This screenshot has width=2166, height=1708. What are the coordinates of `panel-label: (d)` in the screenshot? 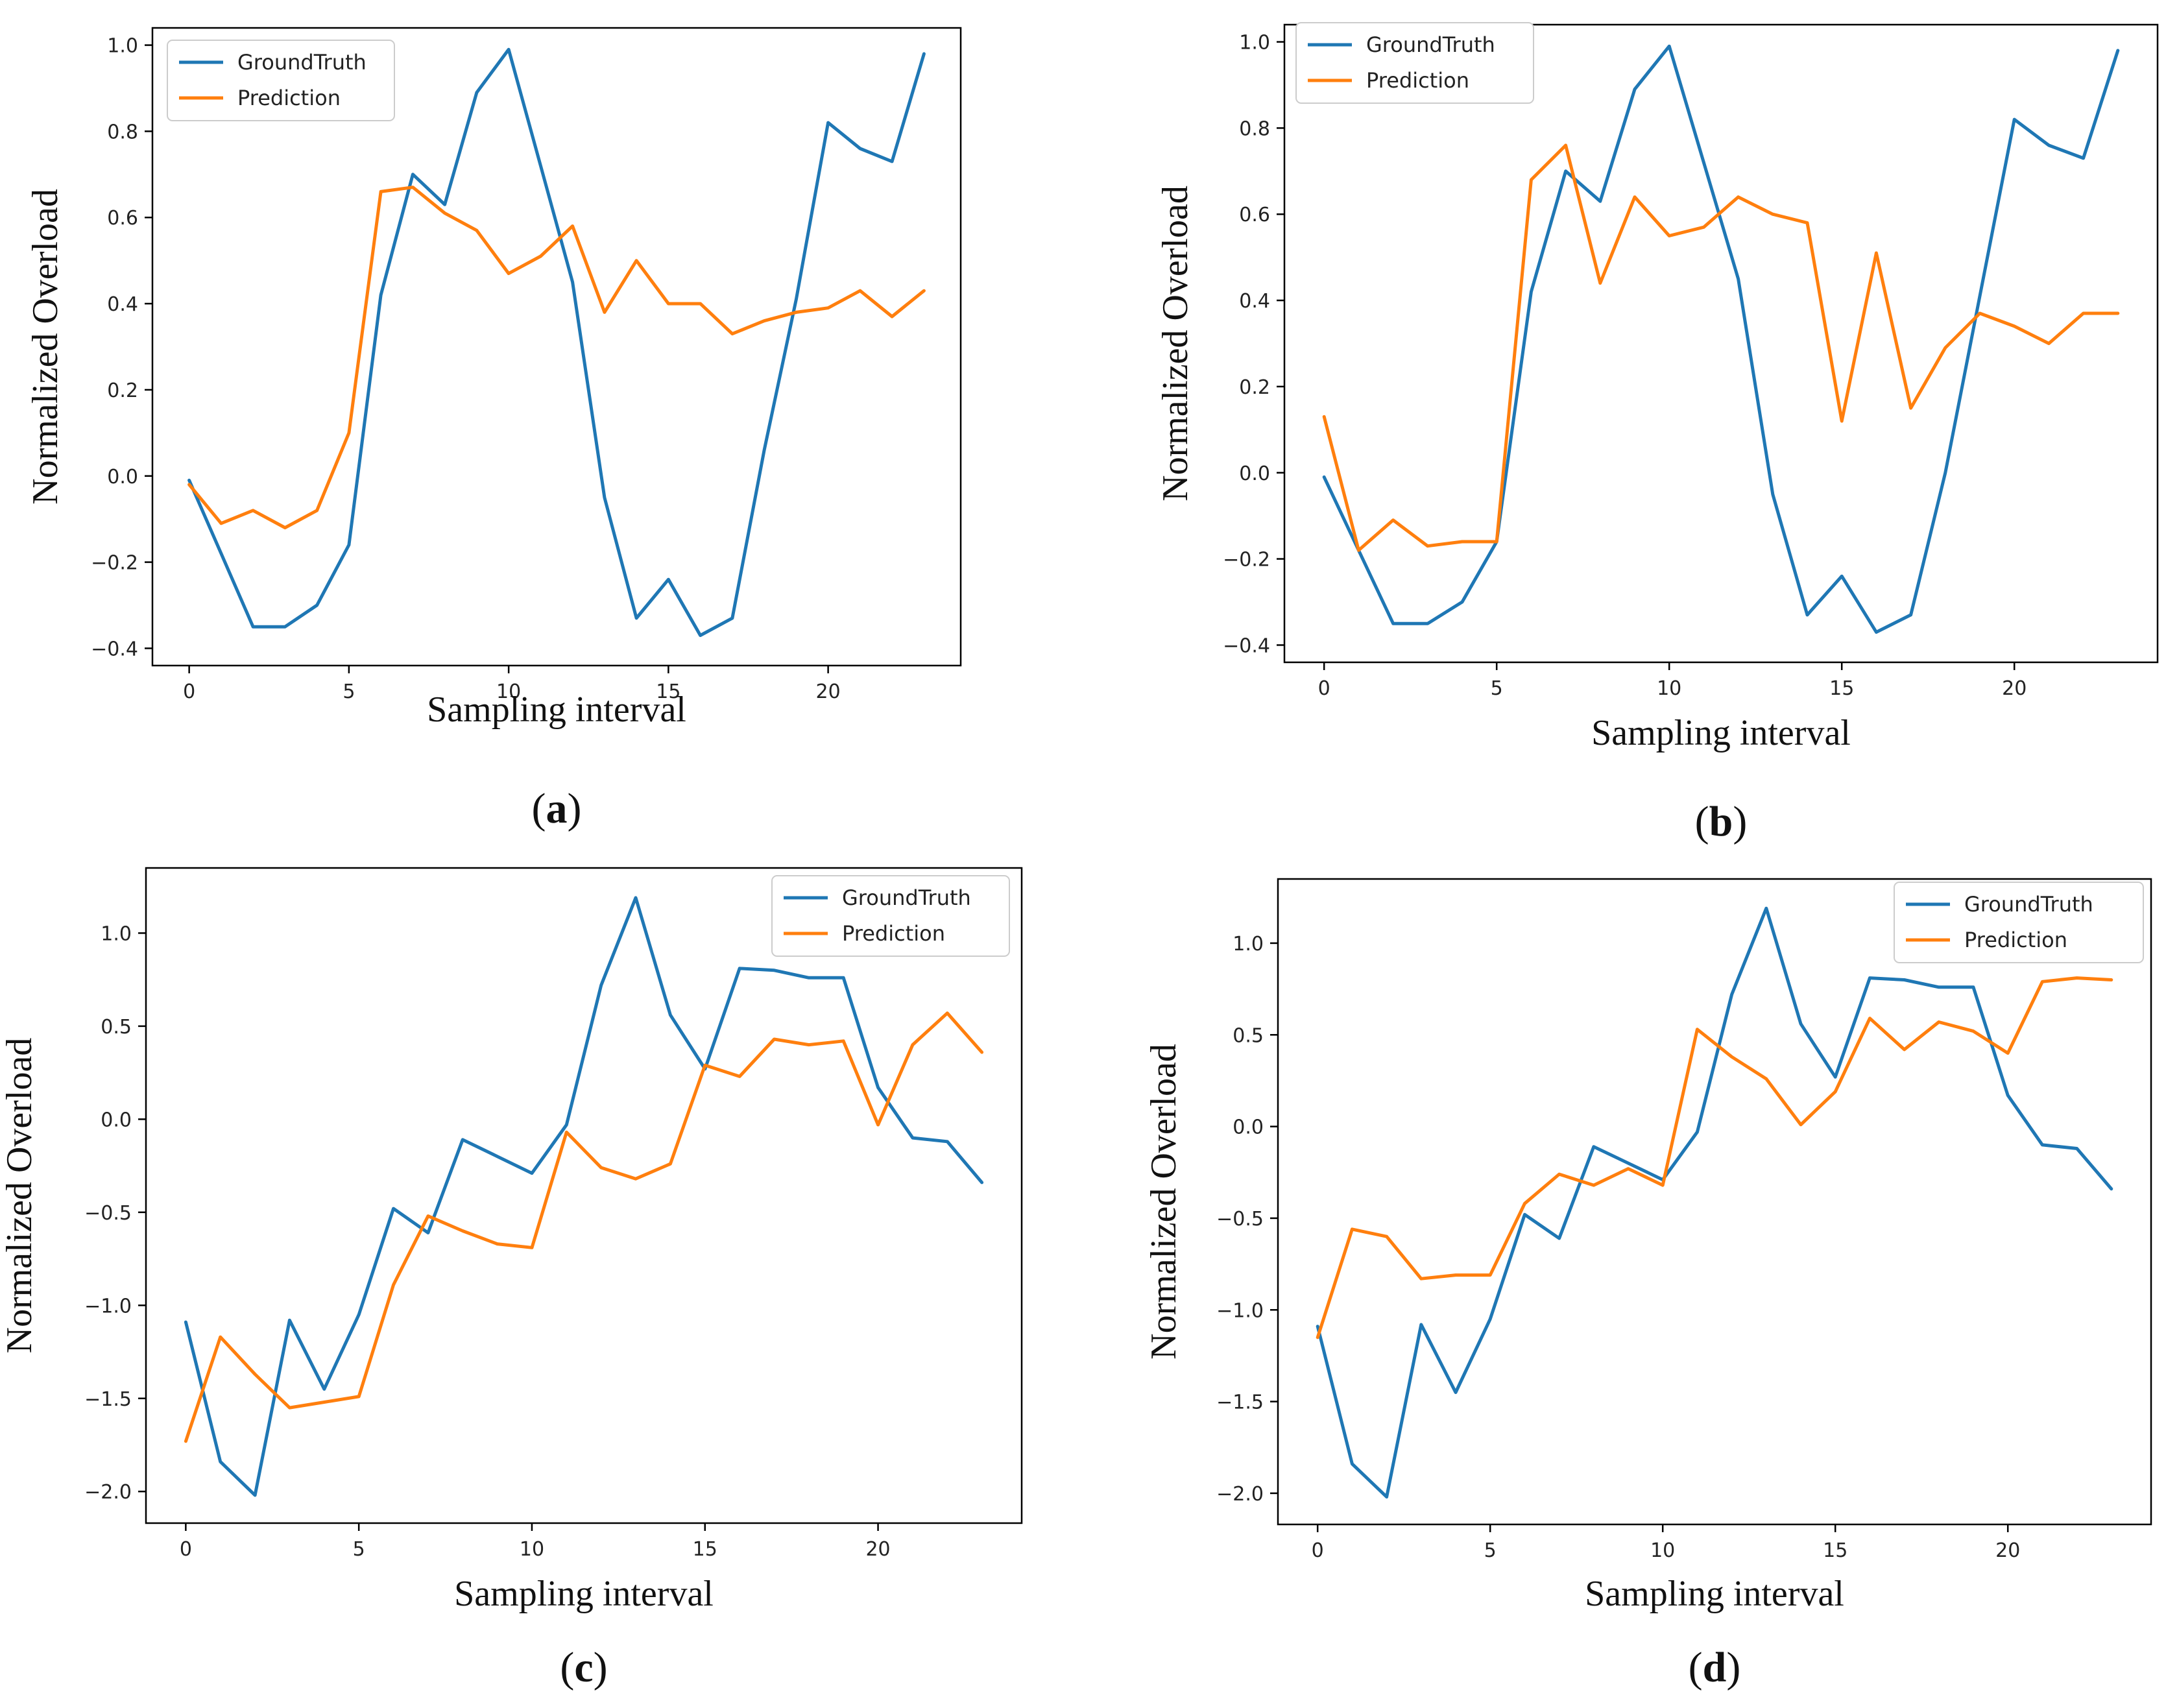 It's located at (1715, 1667).